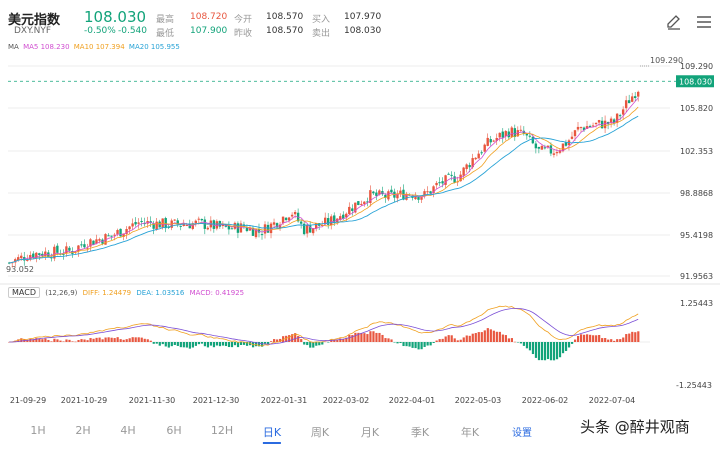  I want to click on tab-4H: 4H, so click(128, 430).